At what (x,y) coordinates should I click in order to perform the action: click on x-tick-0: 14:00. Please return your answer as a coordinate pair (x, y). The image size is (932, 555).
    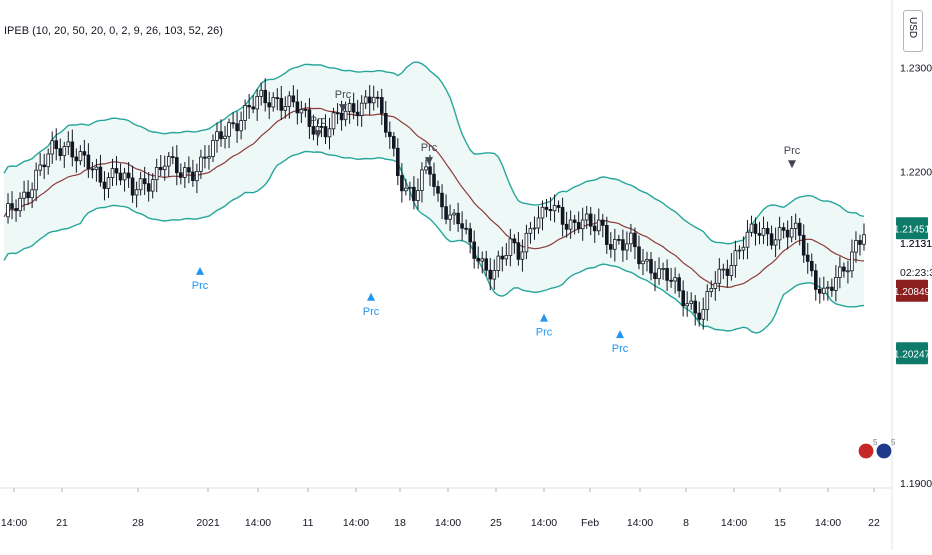
    Looking at the image, I should click on (14, 523).